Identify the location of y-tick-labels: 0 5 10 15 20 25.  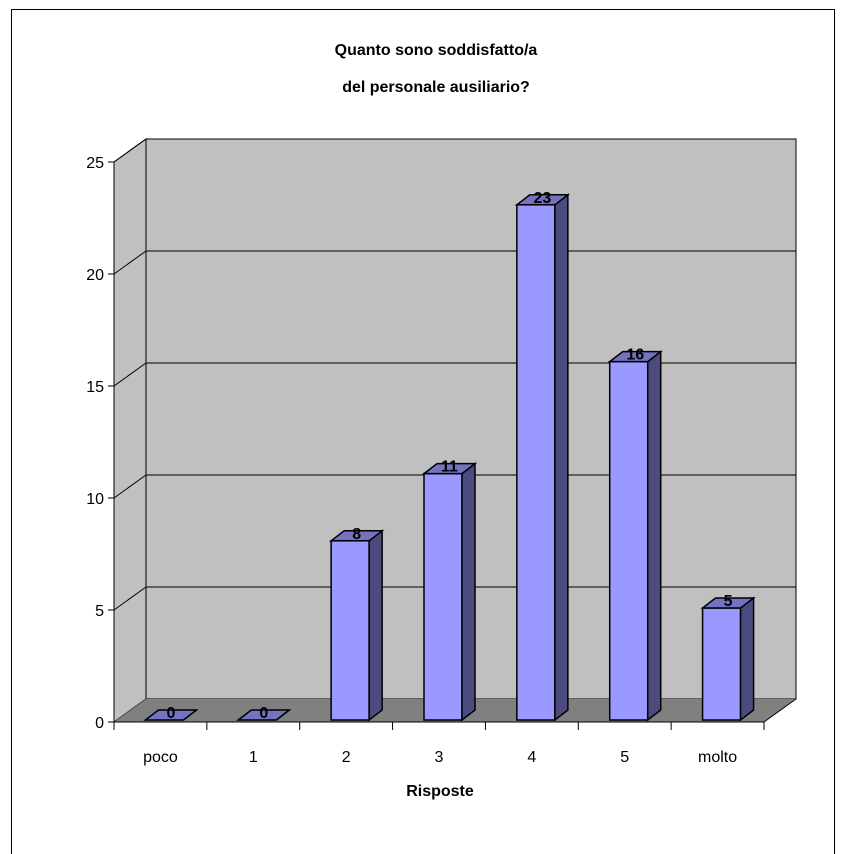
(95, 443).